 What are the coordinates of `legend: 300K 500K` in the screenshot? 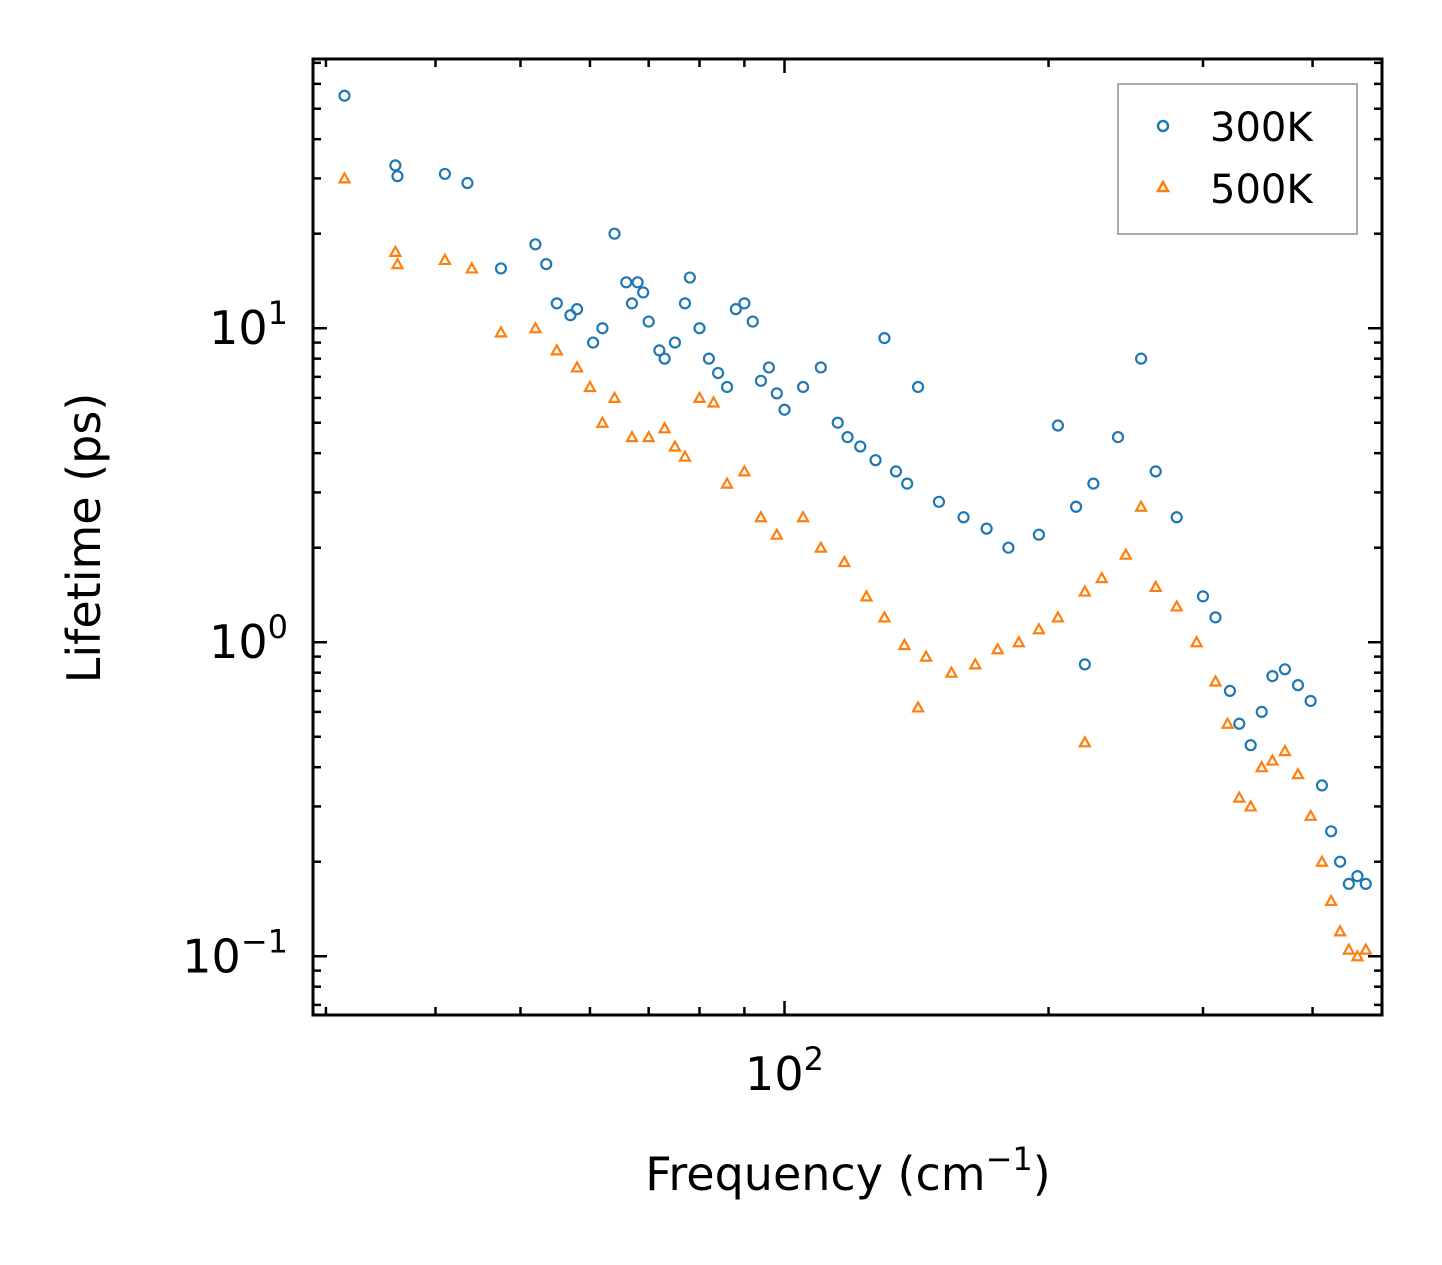 It's located at (1237, 159).